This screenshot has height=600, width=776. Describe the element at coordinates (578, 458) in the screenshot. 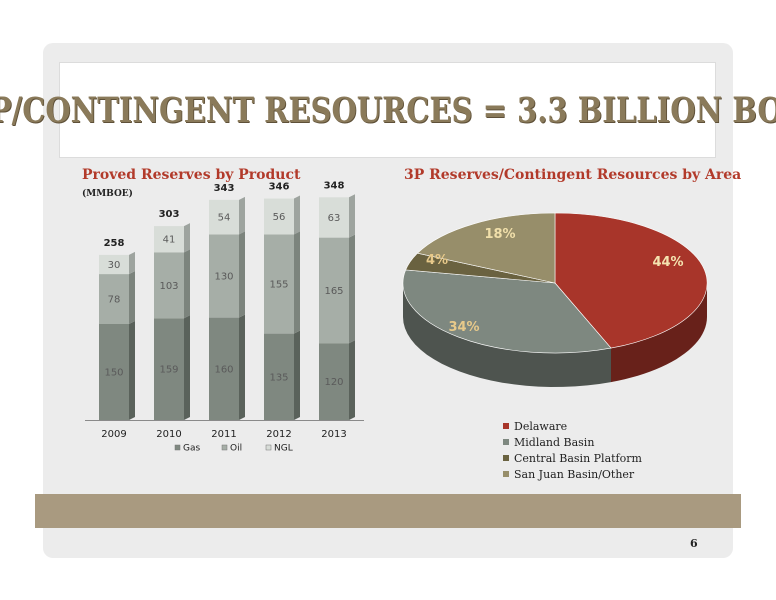

I see `legend-label: Central Basin Platform` at that location.